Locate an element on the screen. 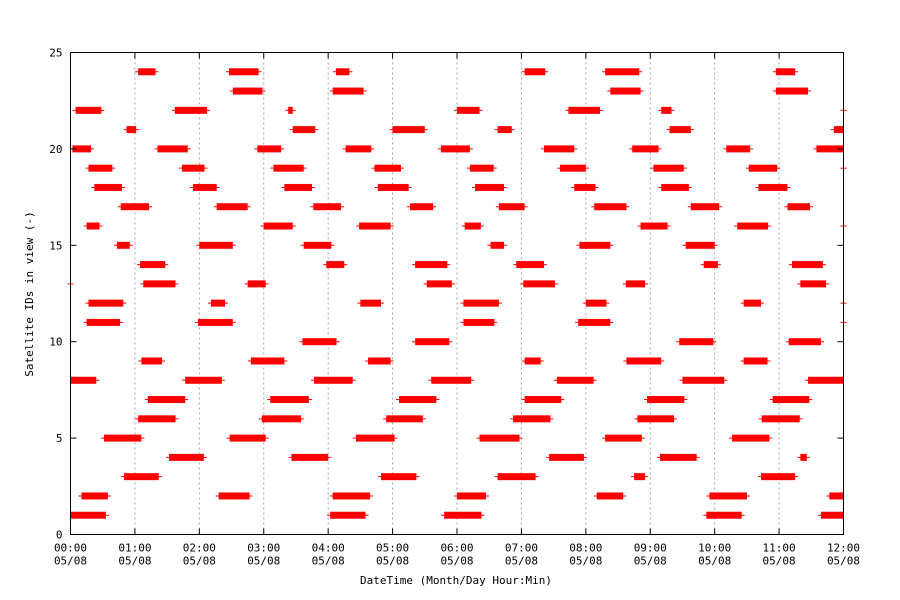 The width and height of the screenshot is (900, 600). x-tick-label-time: 06:00 is located at coordinates (456, 548).